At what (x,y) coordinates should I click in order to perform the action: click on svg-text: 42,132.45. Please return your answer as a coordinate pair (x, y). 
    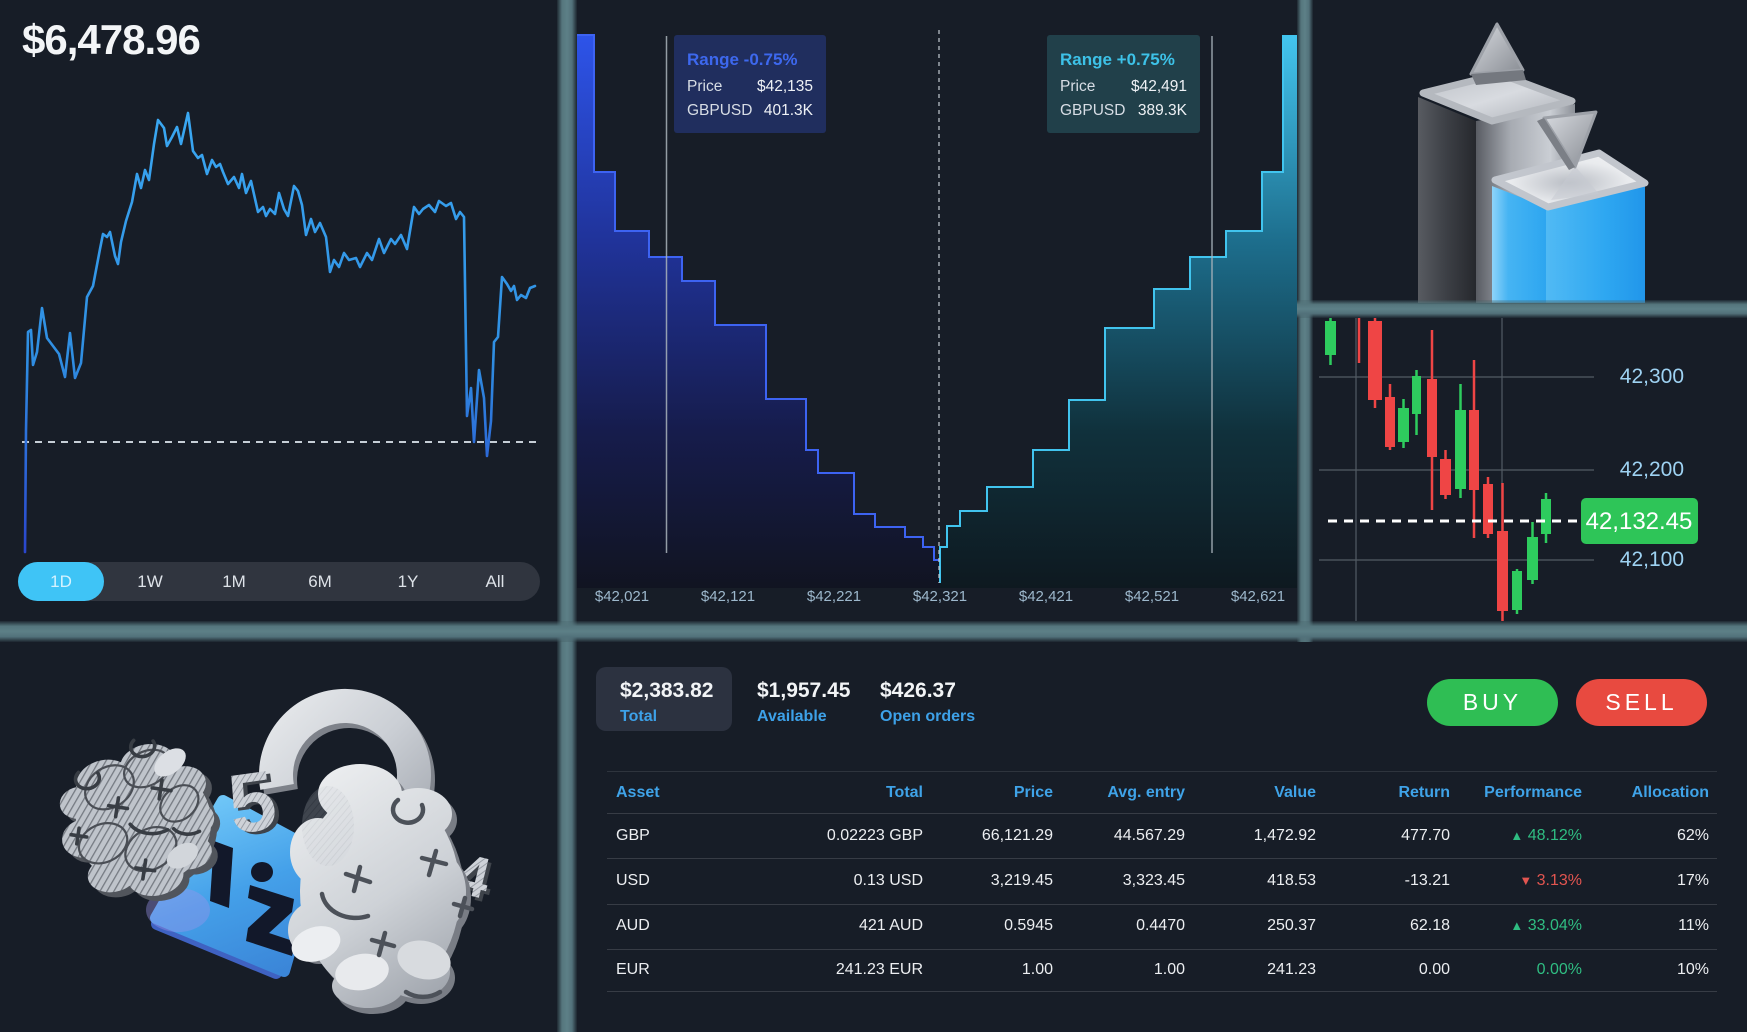
    Looking at the image, I should click on (1639, 521).